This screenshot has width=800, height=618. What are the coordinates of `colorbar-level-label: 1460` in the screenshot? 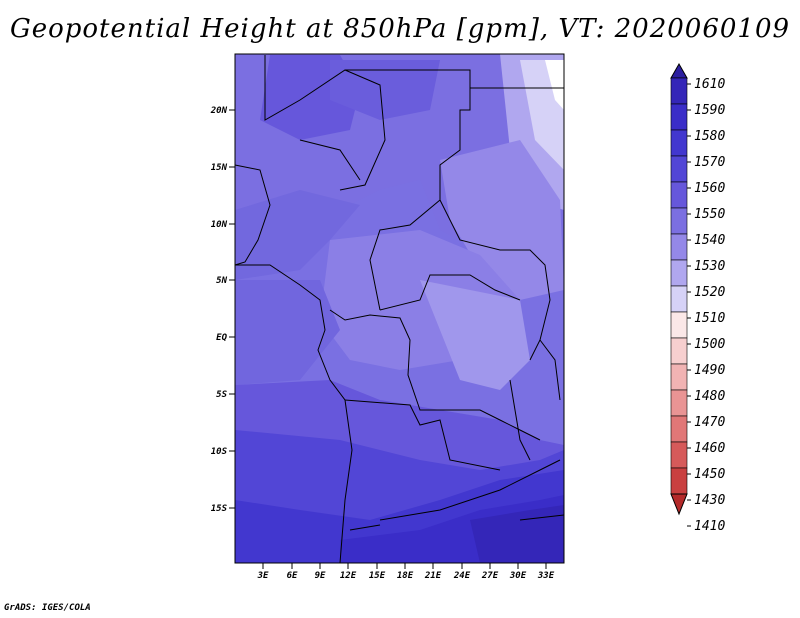 It's located at (709, 448).